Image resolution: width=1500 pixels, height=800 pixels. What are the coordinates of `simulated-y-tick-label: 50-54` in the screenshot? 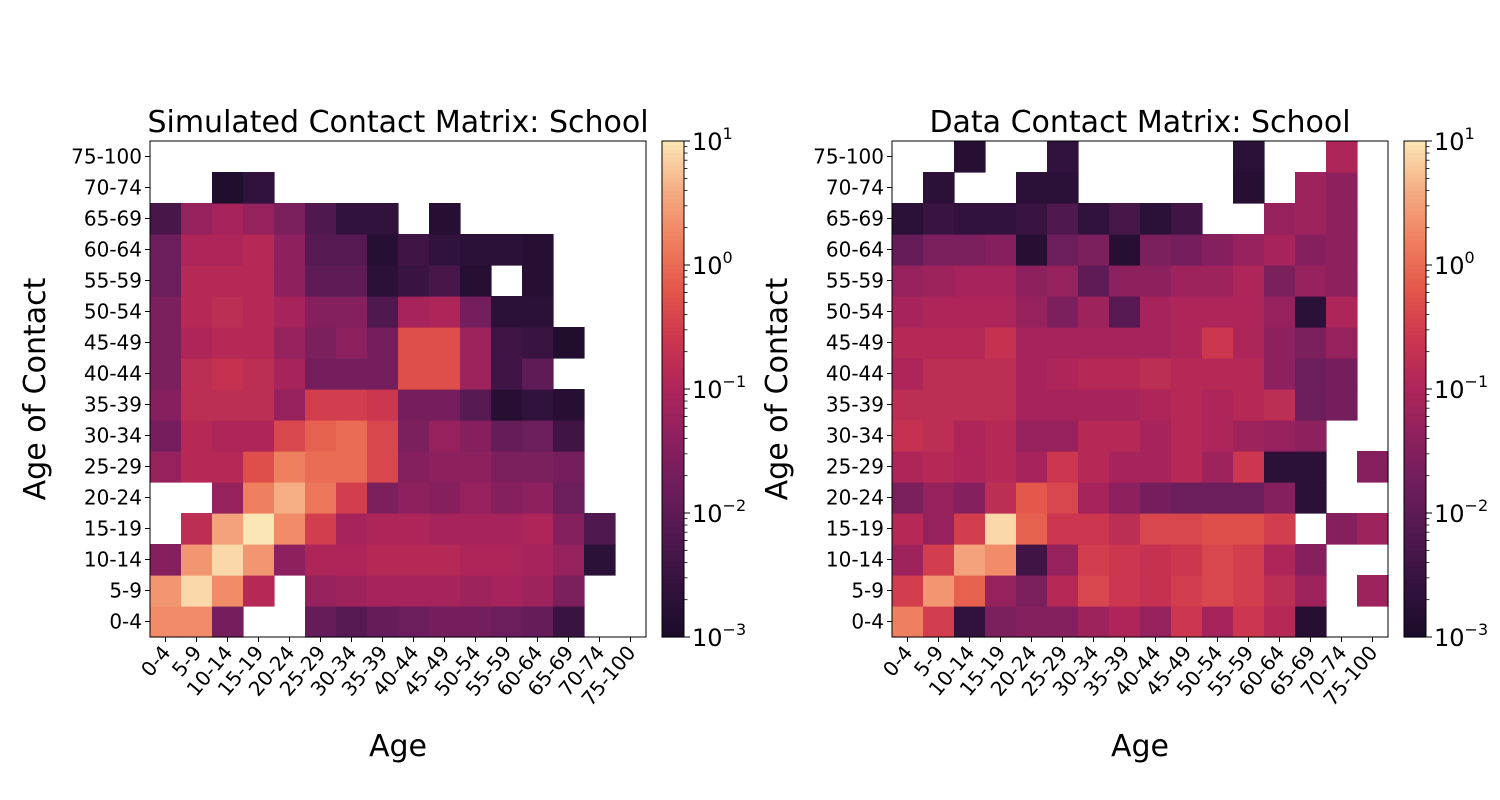 It's located at (113, 312).